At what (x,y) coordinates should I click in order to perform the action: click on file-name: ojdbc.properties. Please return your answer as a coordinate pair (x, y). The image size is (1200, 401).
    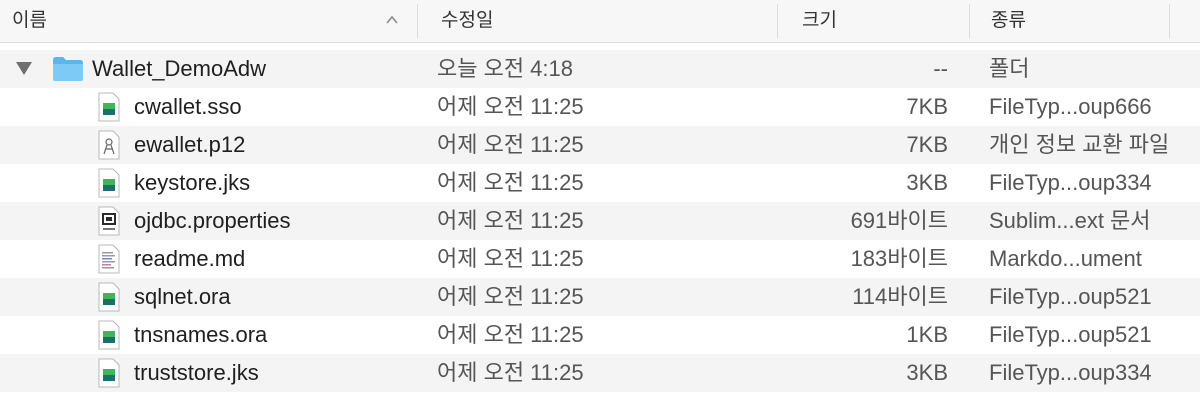
    Looking at the image, I should click on (212, 220).